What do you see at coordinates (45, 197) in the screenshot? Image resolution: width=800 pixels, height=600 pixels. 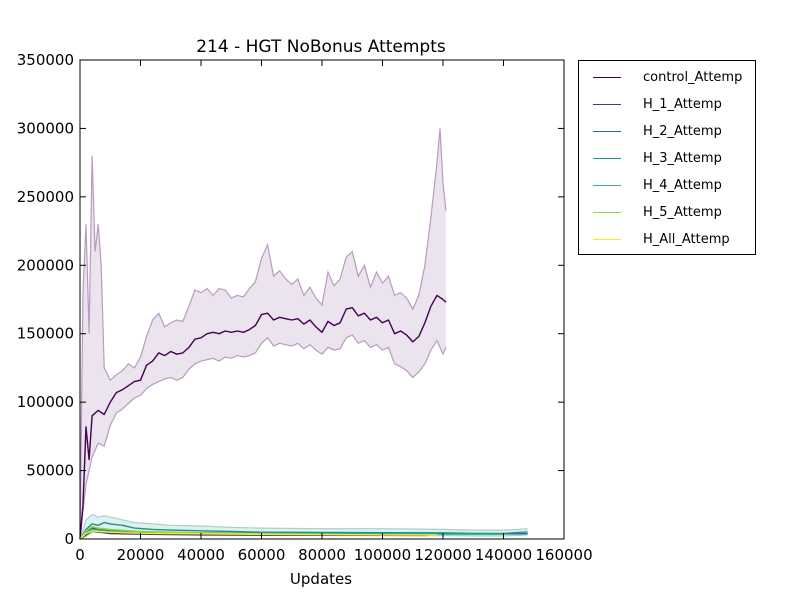 I see `y-tick-label: 250000` at bounding box center [45, 197].